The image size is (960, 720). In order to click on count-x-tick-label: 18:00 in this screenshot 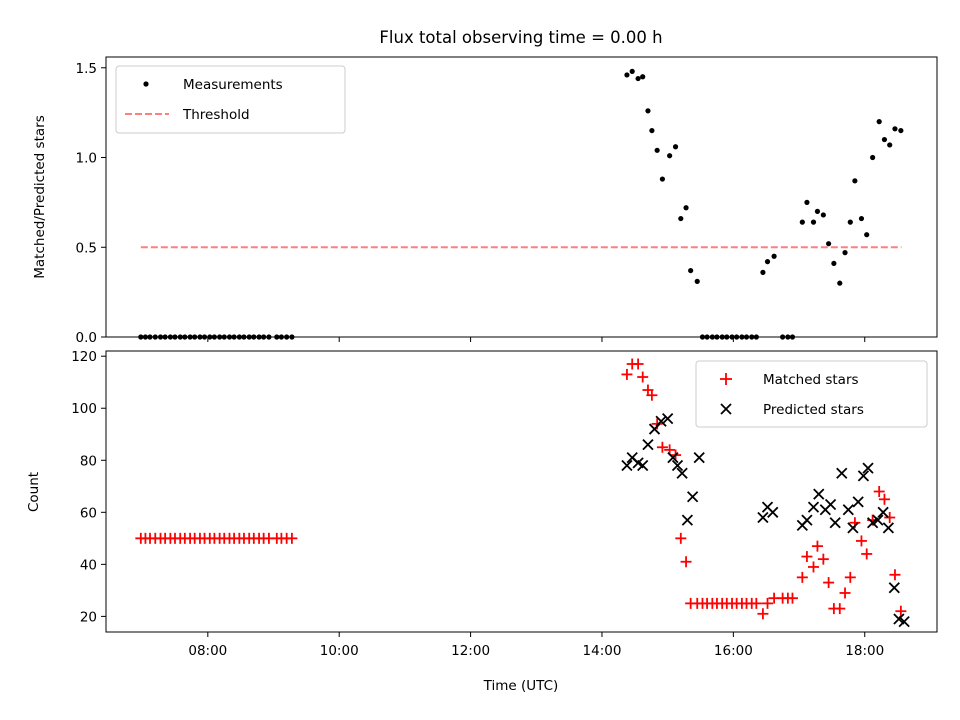, I will do `click(864, 651)`.